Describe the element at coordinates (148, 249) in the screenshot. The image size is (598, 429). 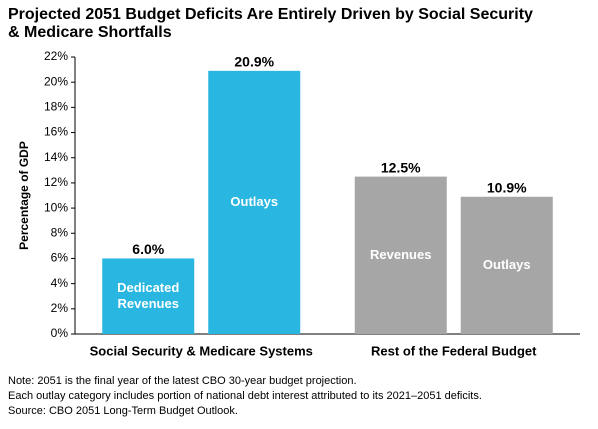
I see `value-label: 6.0%` at that location.